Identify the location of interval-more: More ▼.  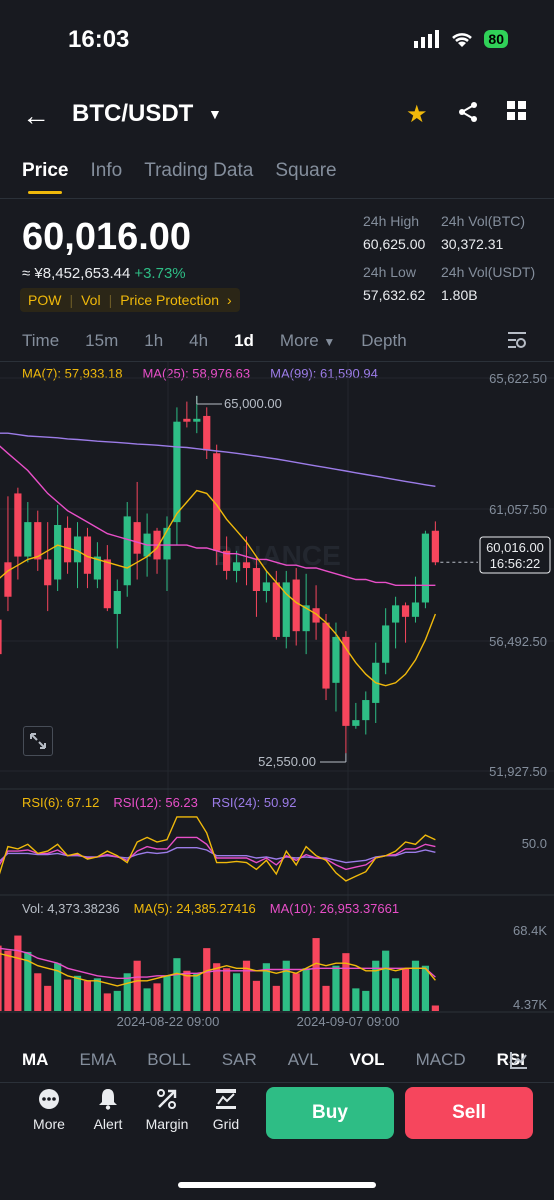
(307, 341).